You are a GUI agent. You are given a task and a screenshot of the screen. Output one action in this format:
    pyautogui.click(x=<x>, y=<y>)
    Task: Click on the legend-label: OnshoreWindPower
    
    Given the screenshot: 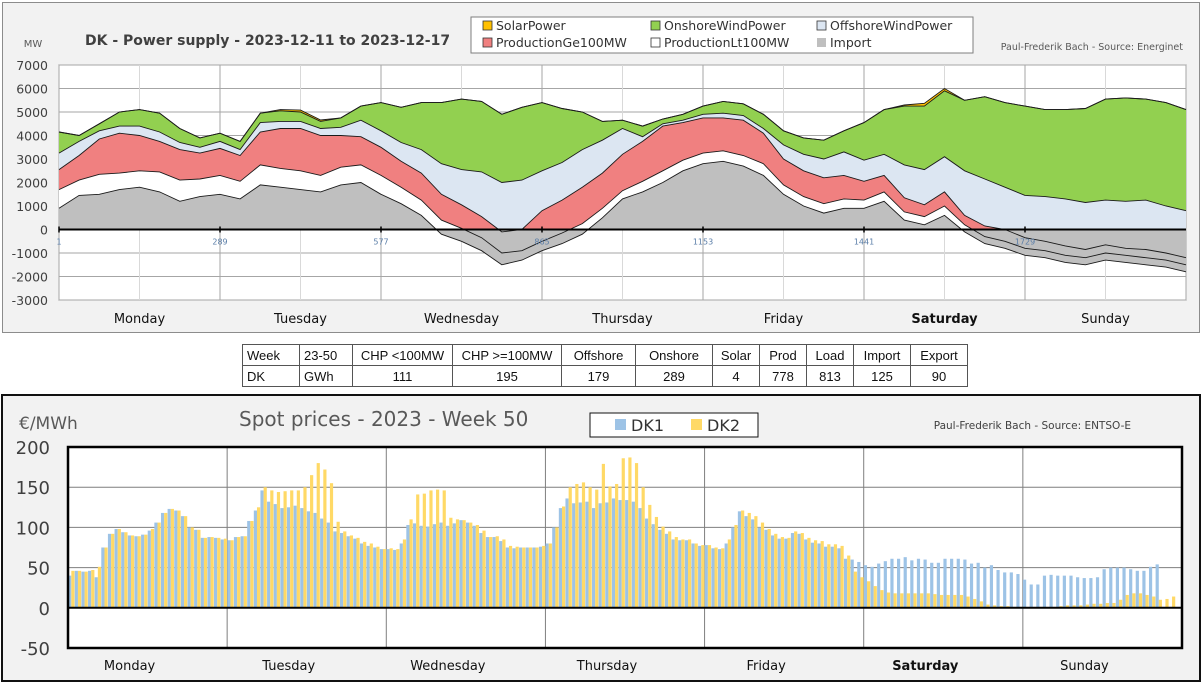 What is the action you would take?
    pyautogui.click(x=725, y=25)
    